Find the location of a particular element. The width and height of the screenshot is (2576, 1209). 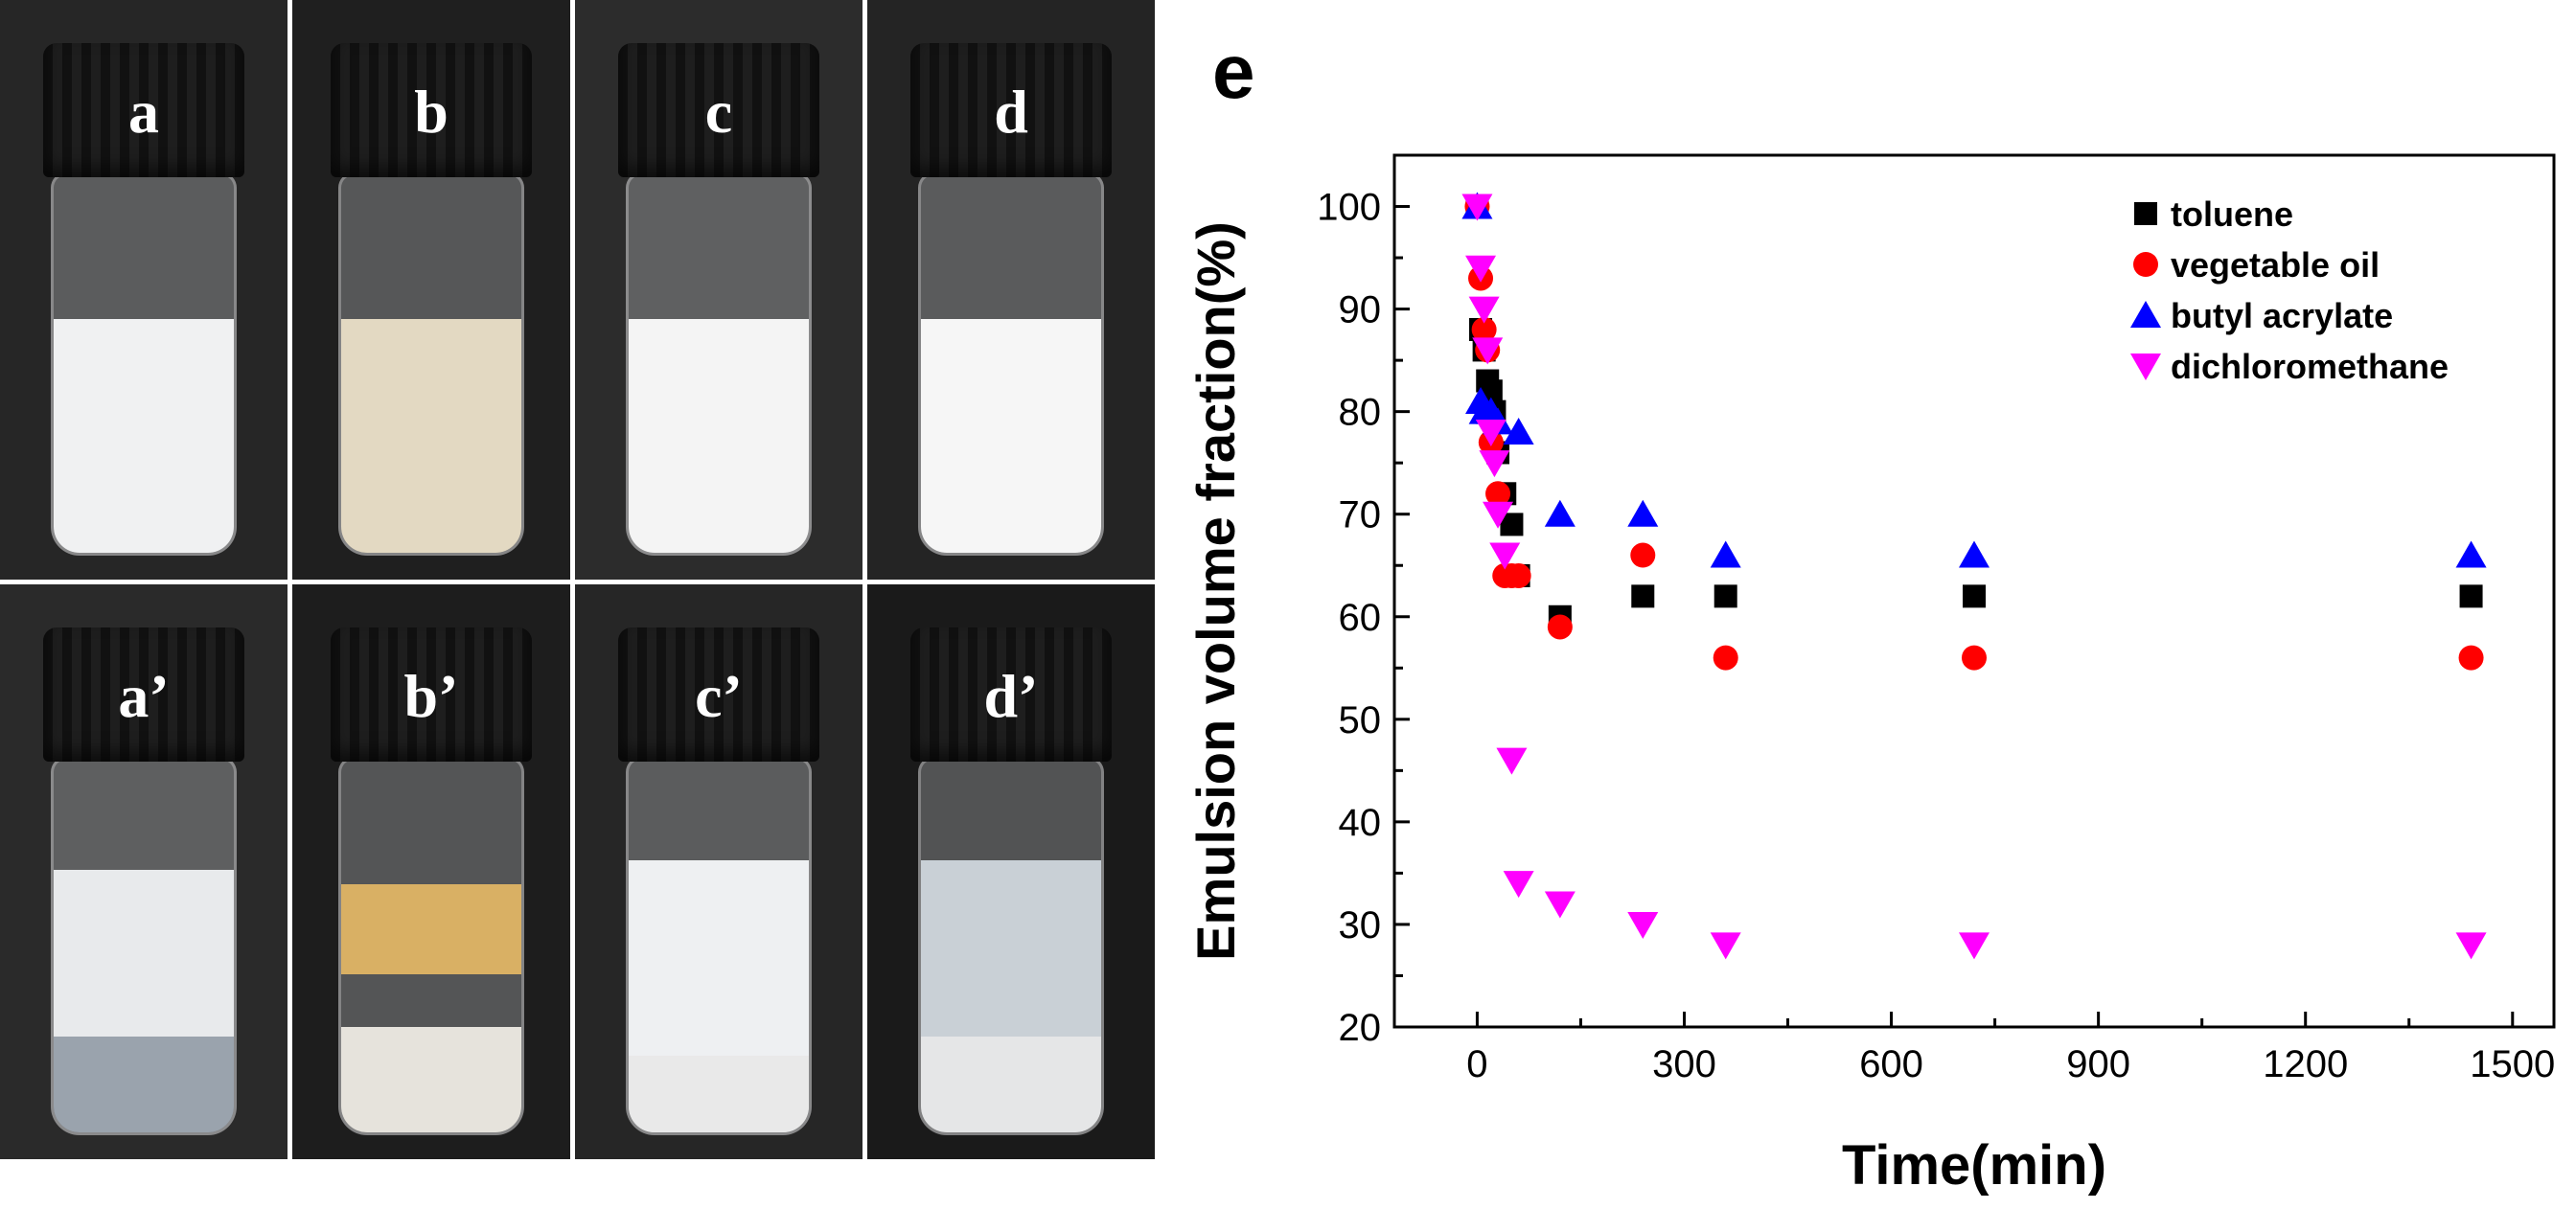

x-tick-label: 1500 is located at coordinates (2512, 1064).